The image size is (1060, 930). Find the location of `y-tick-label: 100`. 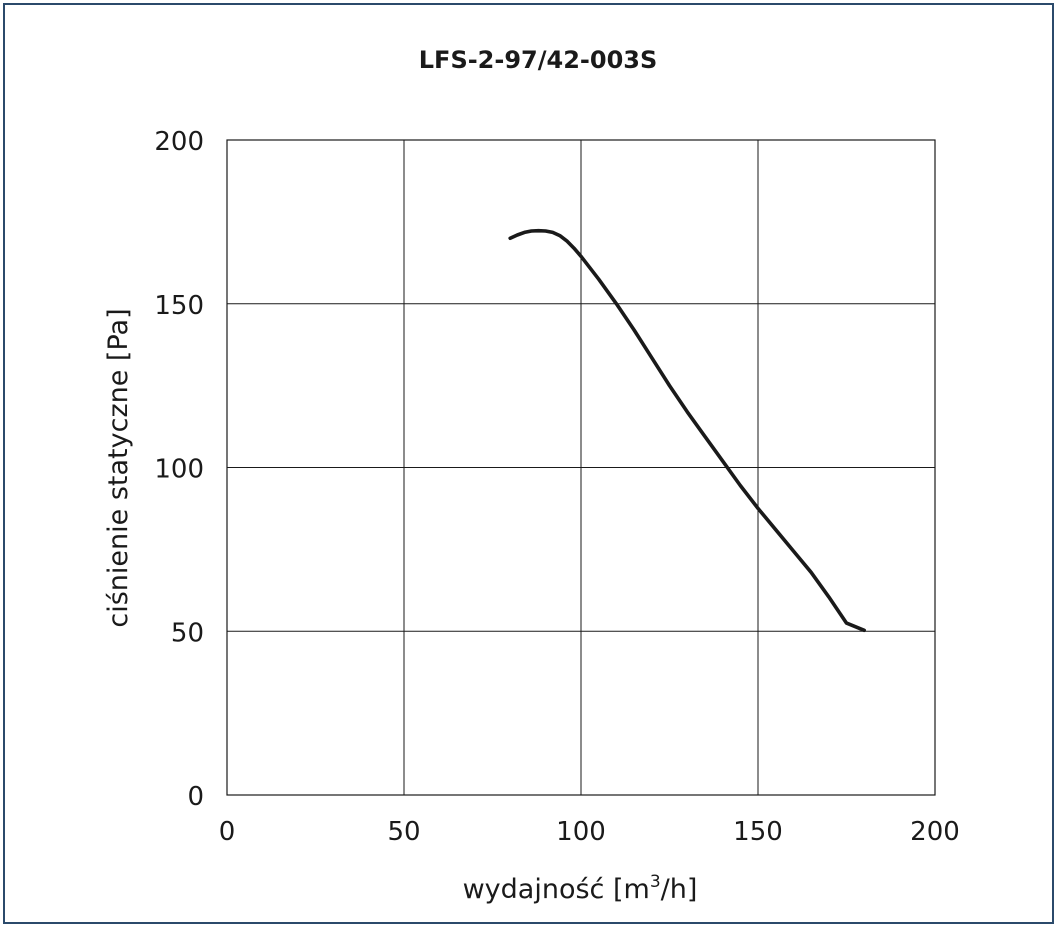

y-tick-label: 100 is located at coordinates (179, 470).